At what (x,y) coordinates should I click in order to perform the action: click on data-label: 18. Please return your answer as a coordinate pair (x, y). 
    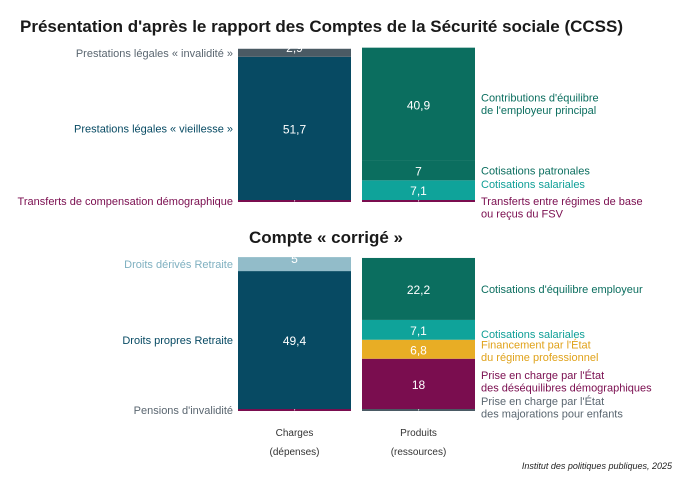
    Looking at the image, I should click on (419, 385).